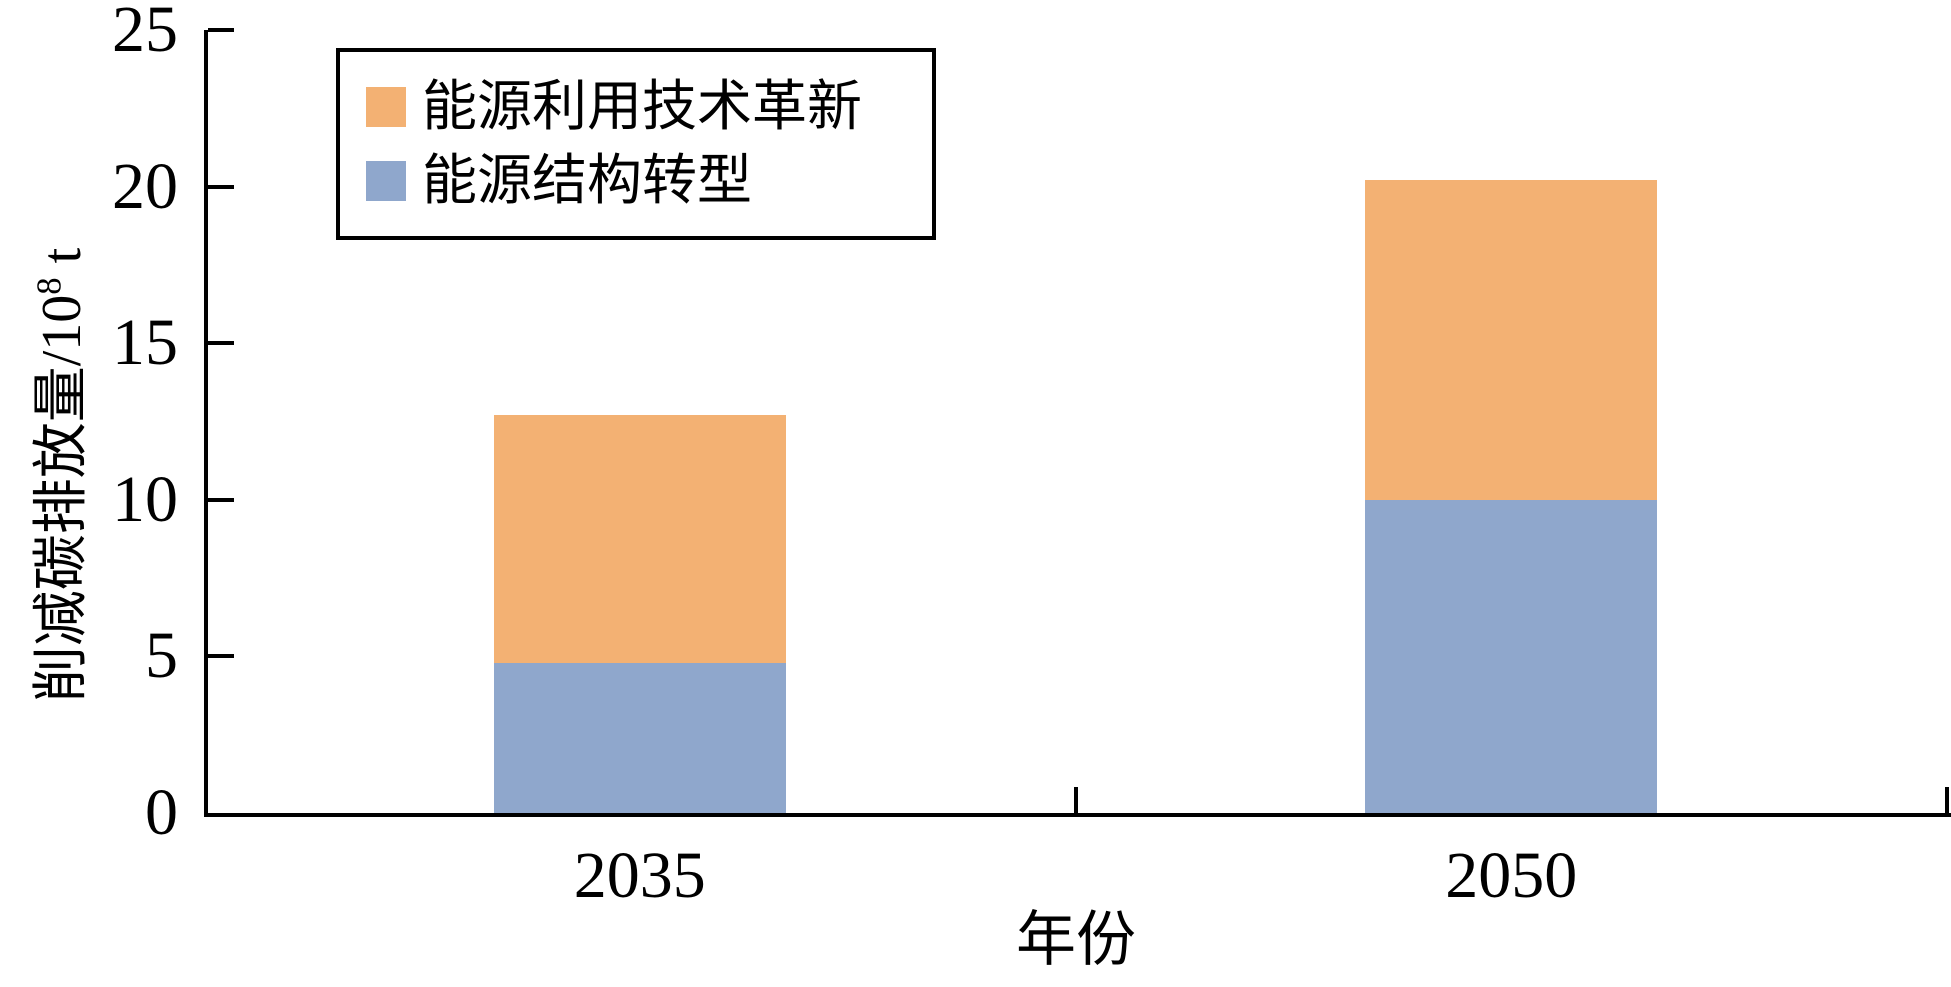 Image resolution: width=1951 pixels, height=987 pixels. What do you see at coordinates (145, 499) in the screenshot?
I see `y-tick-label-10: 10` at bounding box center [145, 499].